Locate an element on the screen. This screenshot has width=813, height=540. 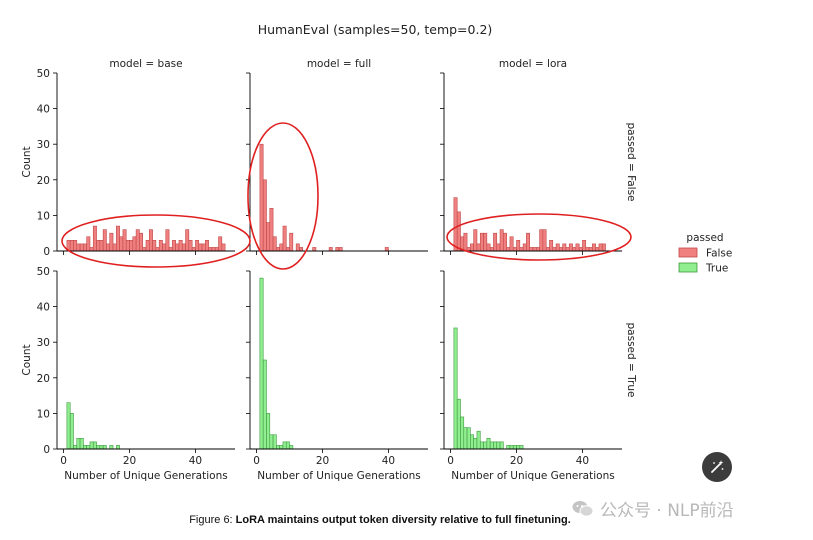
y-tick-label: 40 is located at coordinates (43, 308).